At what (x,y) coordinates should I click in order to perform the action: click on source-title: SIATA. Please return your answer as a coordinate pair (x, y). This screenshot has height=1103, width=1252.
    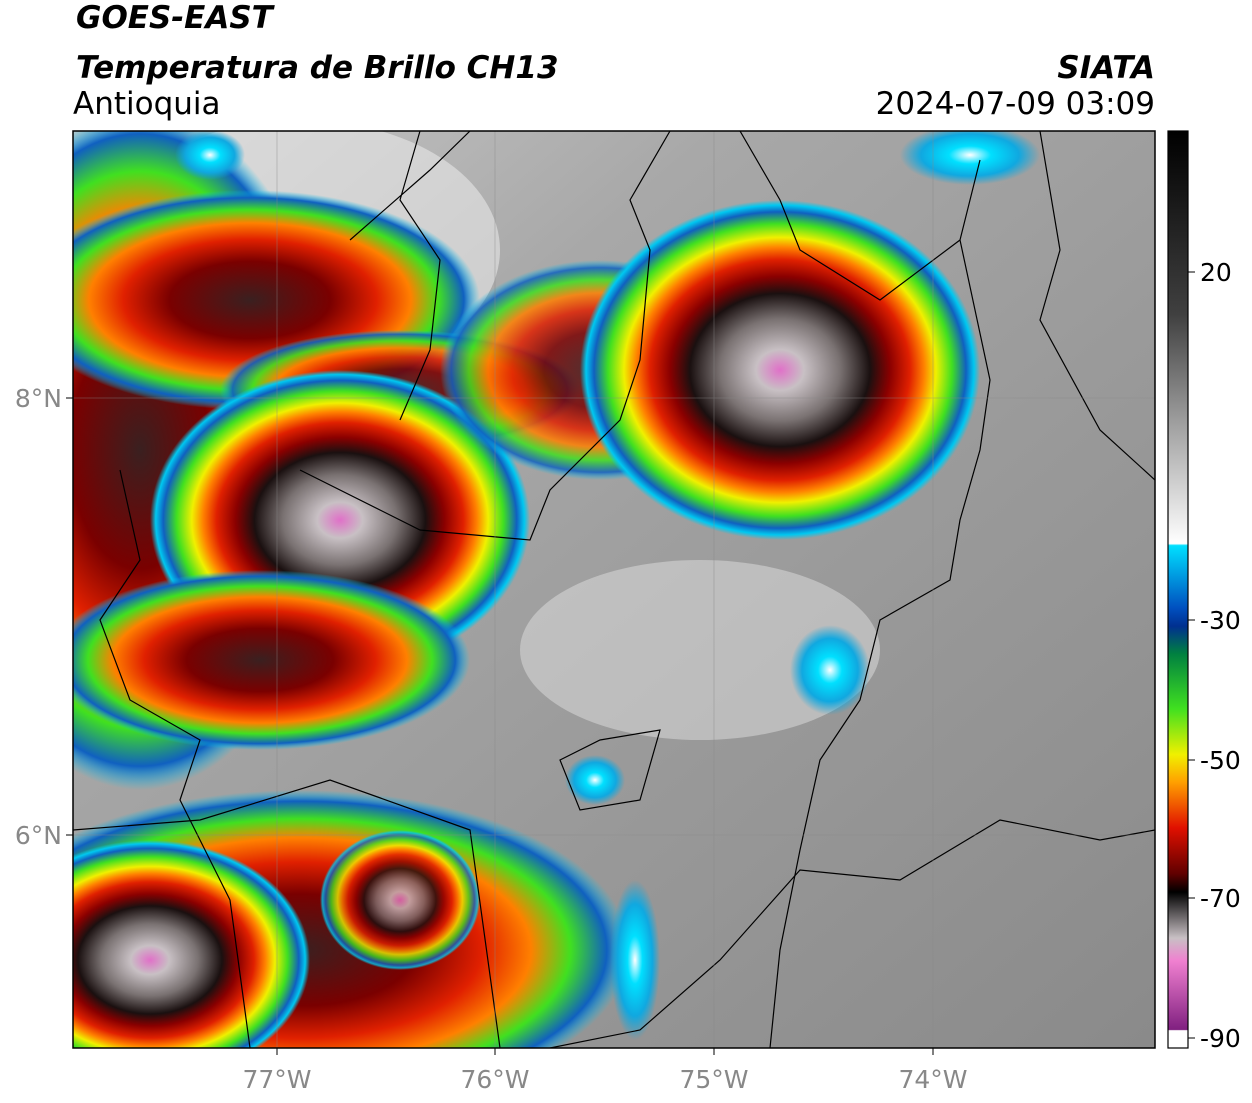
    Looking at the image, I should click on (1106, 68).